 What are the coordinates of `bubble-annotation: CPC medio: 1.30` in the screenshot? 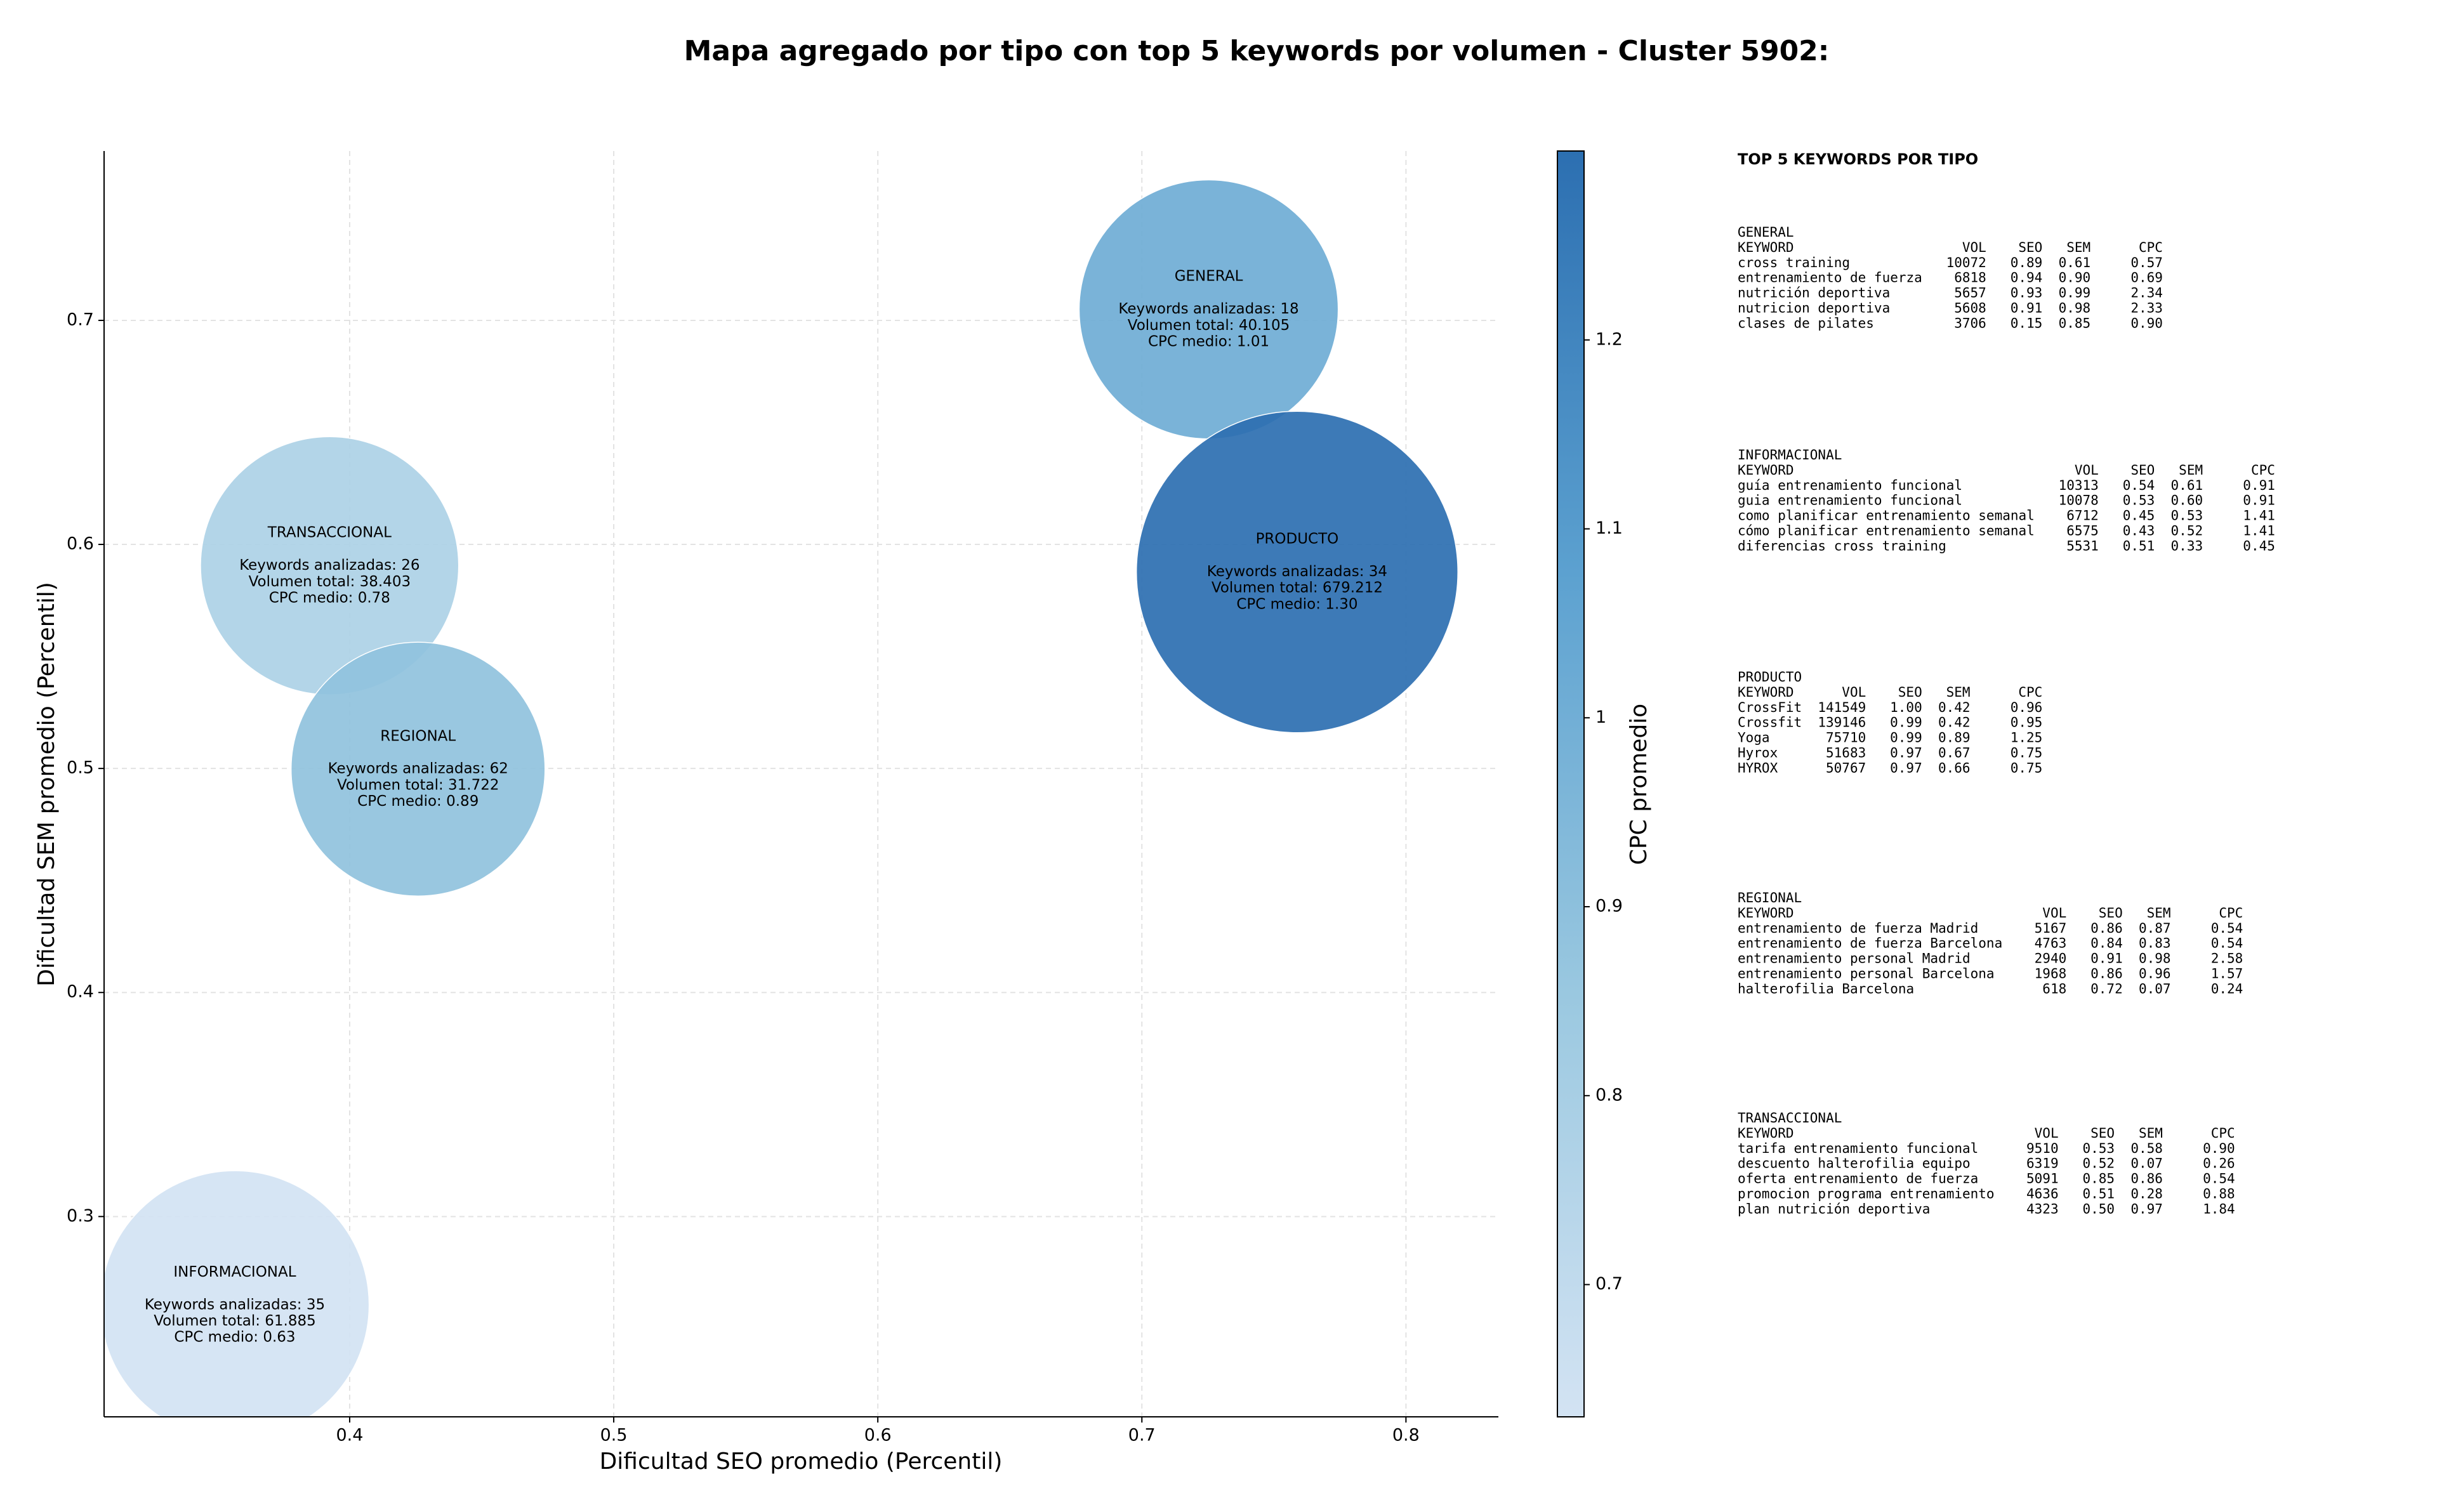 It's located at (1296, 604).